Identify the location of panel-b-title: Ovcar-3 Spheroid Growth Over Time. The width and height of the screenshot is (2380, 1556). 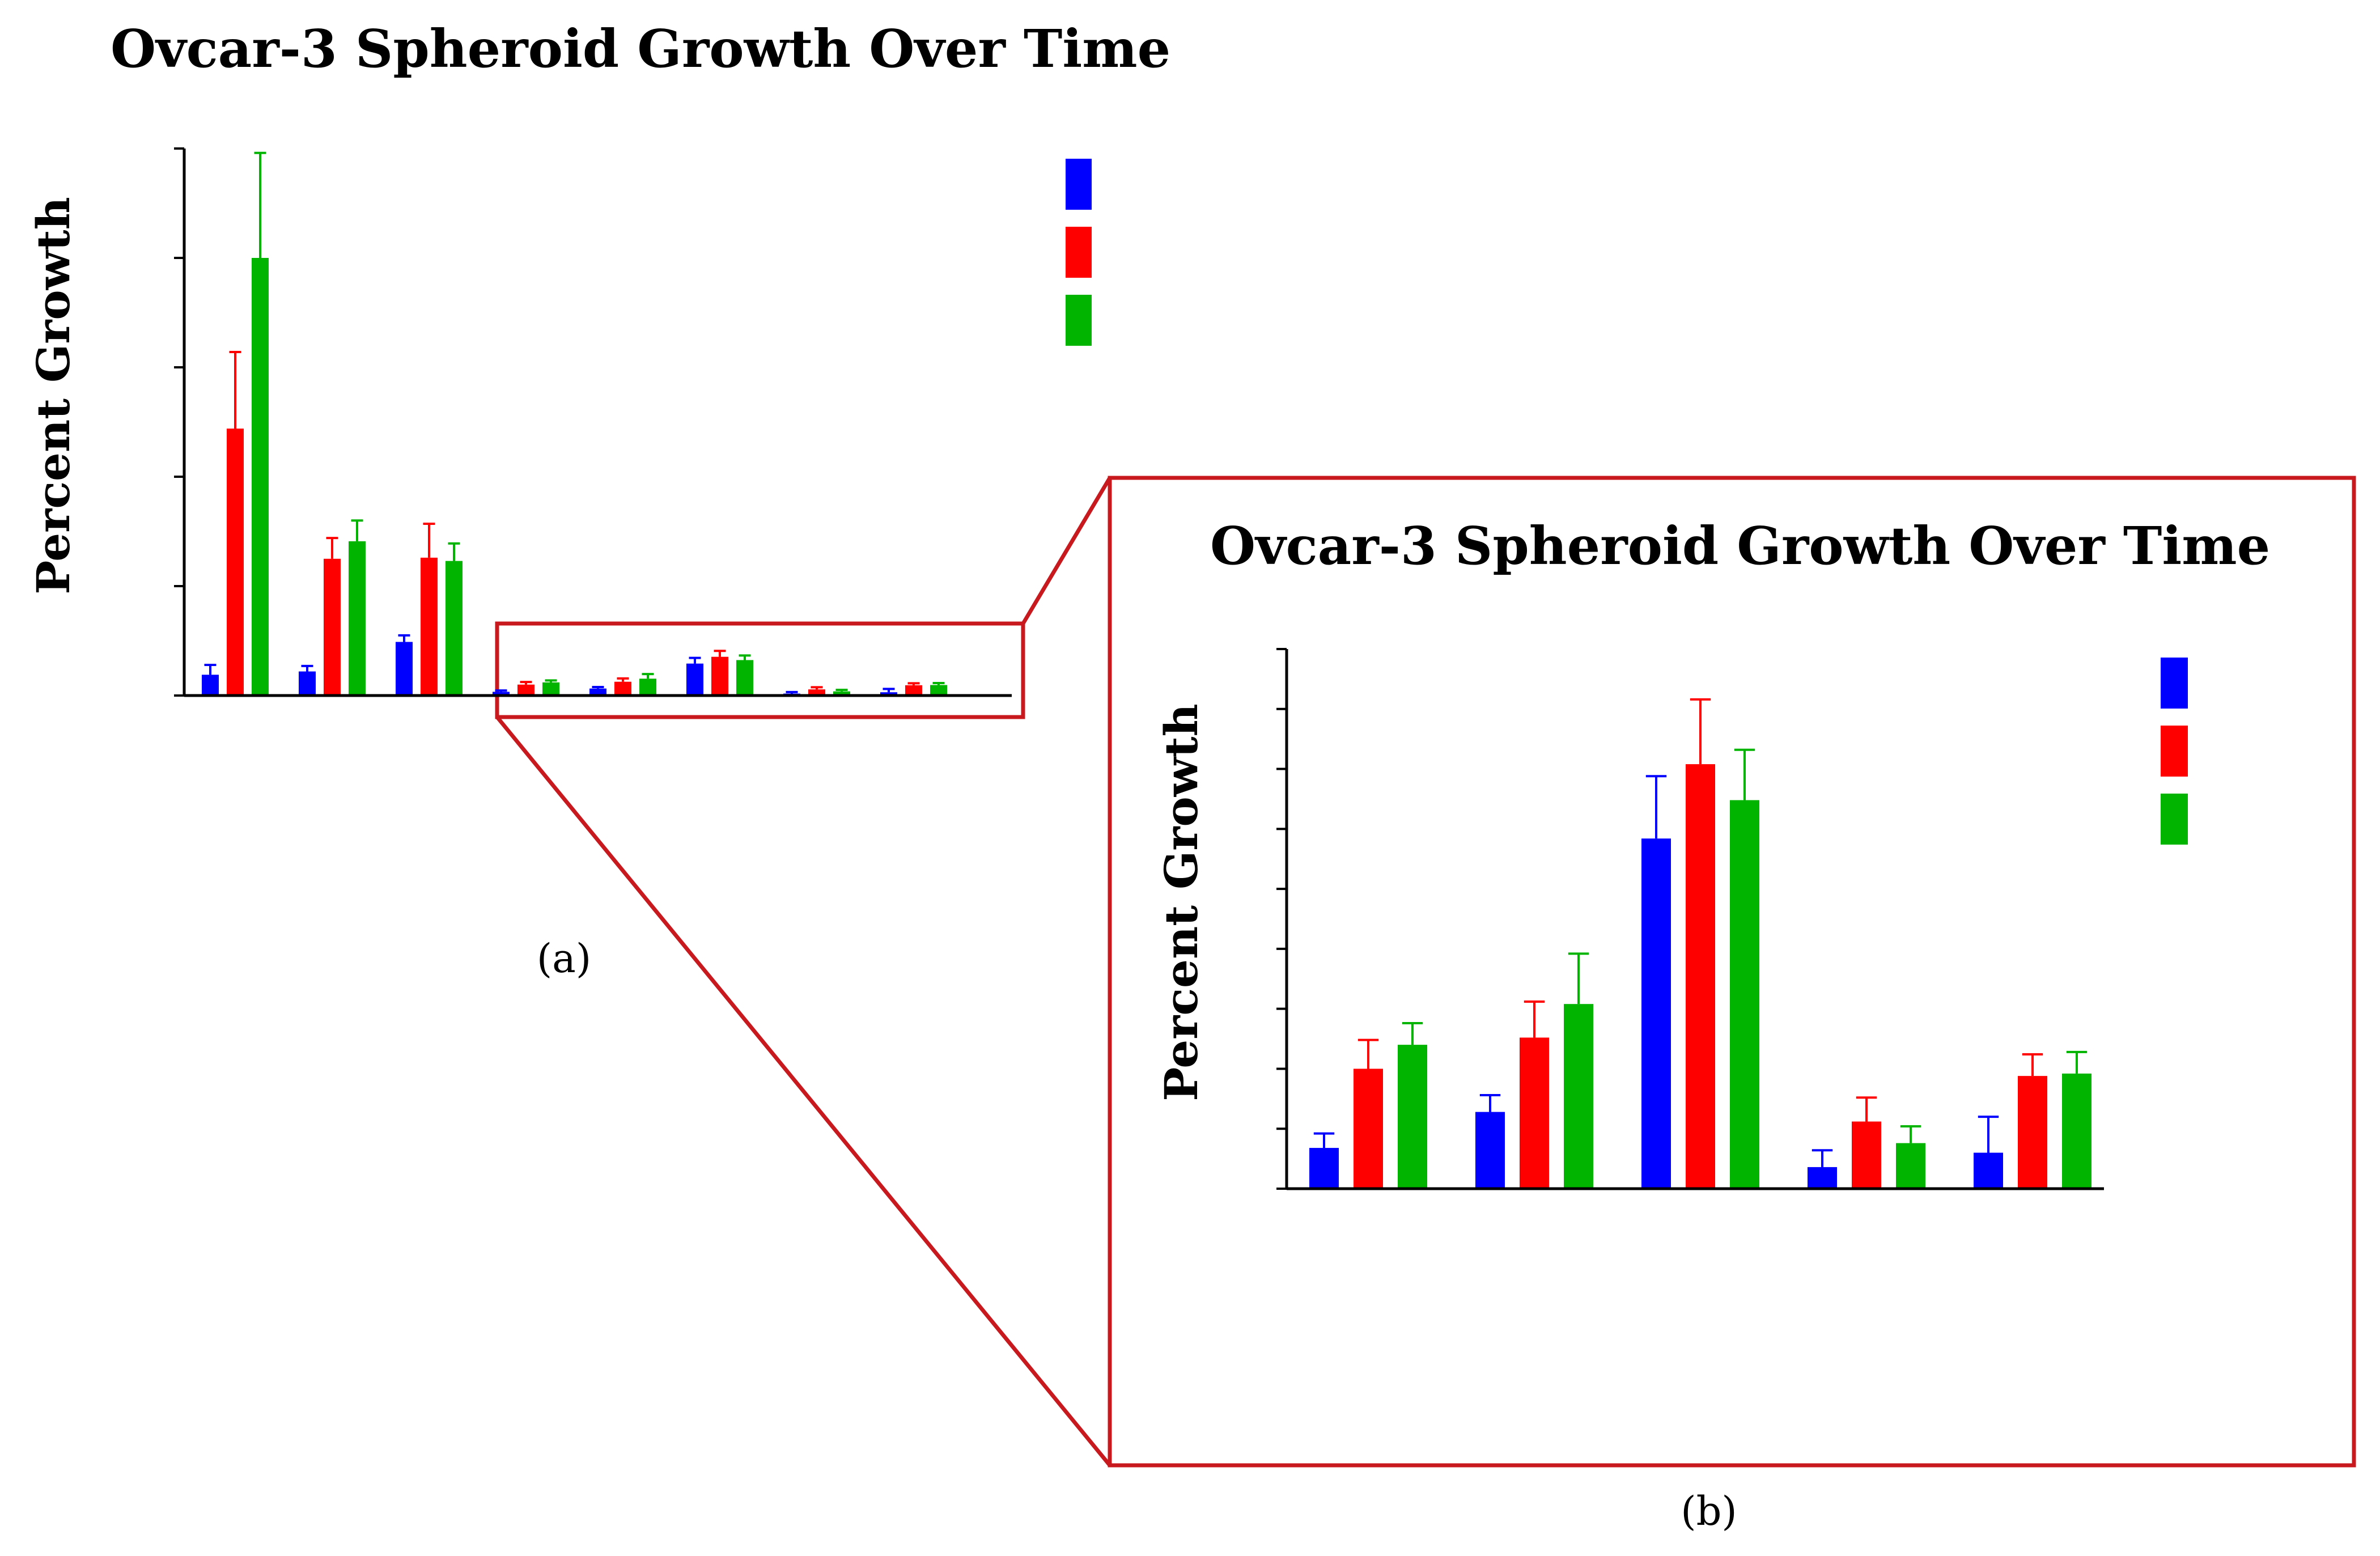
(1740, 545).